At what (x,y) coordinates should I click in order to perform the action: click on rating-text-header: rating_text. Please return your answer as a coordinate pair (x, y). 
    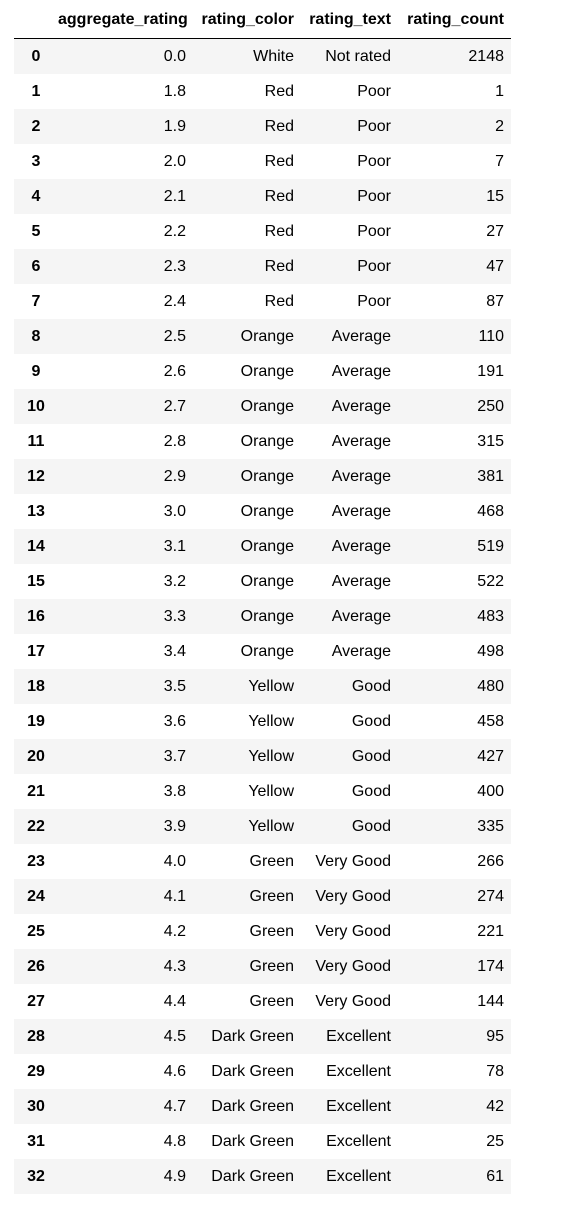
    Looking at the image, I should click on (349, 20).